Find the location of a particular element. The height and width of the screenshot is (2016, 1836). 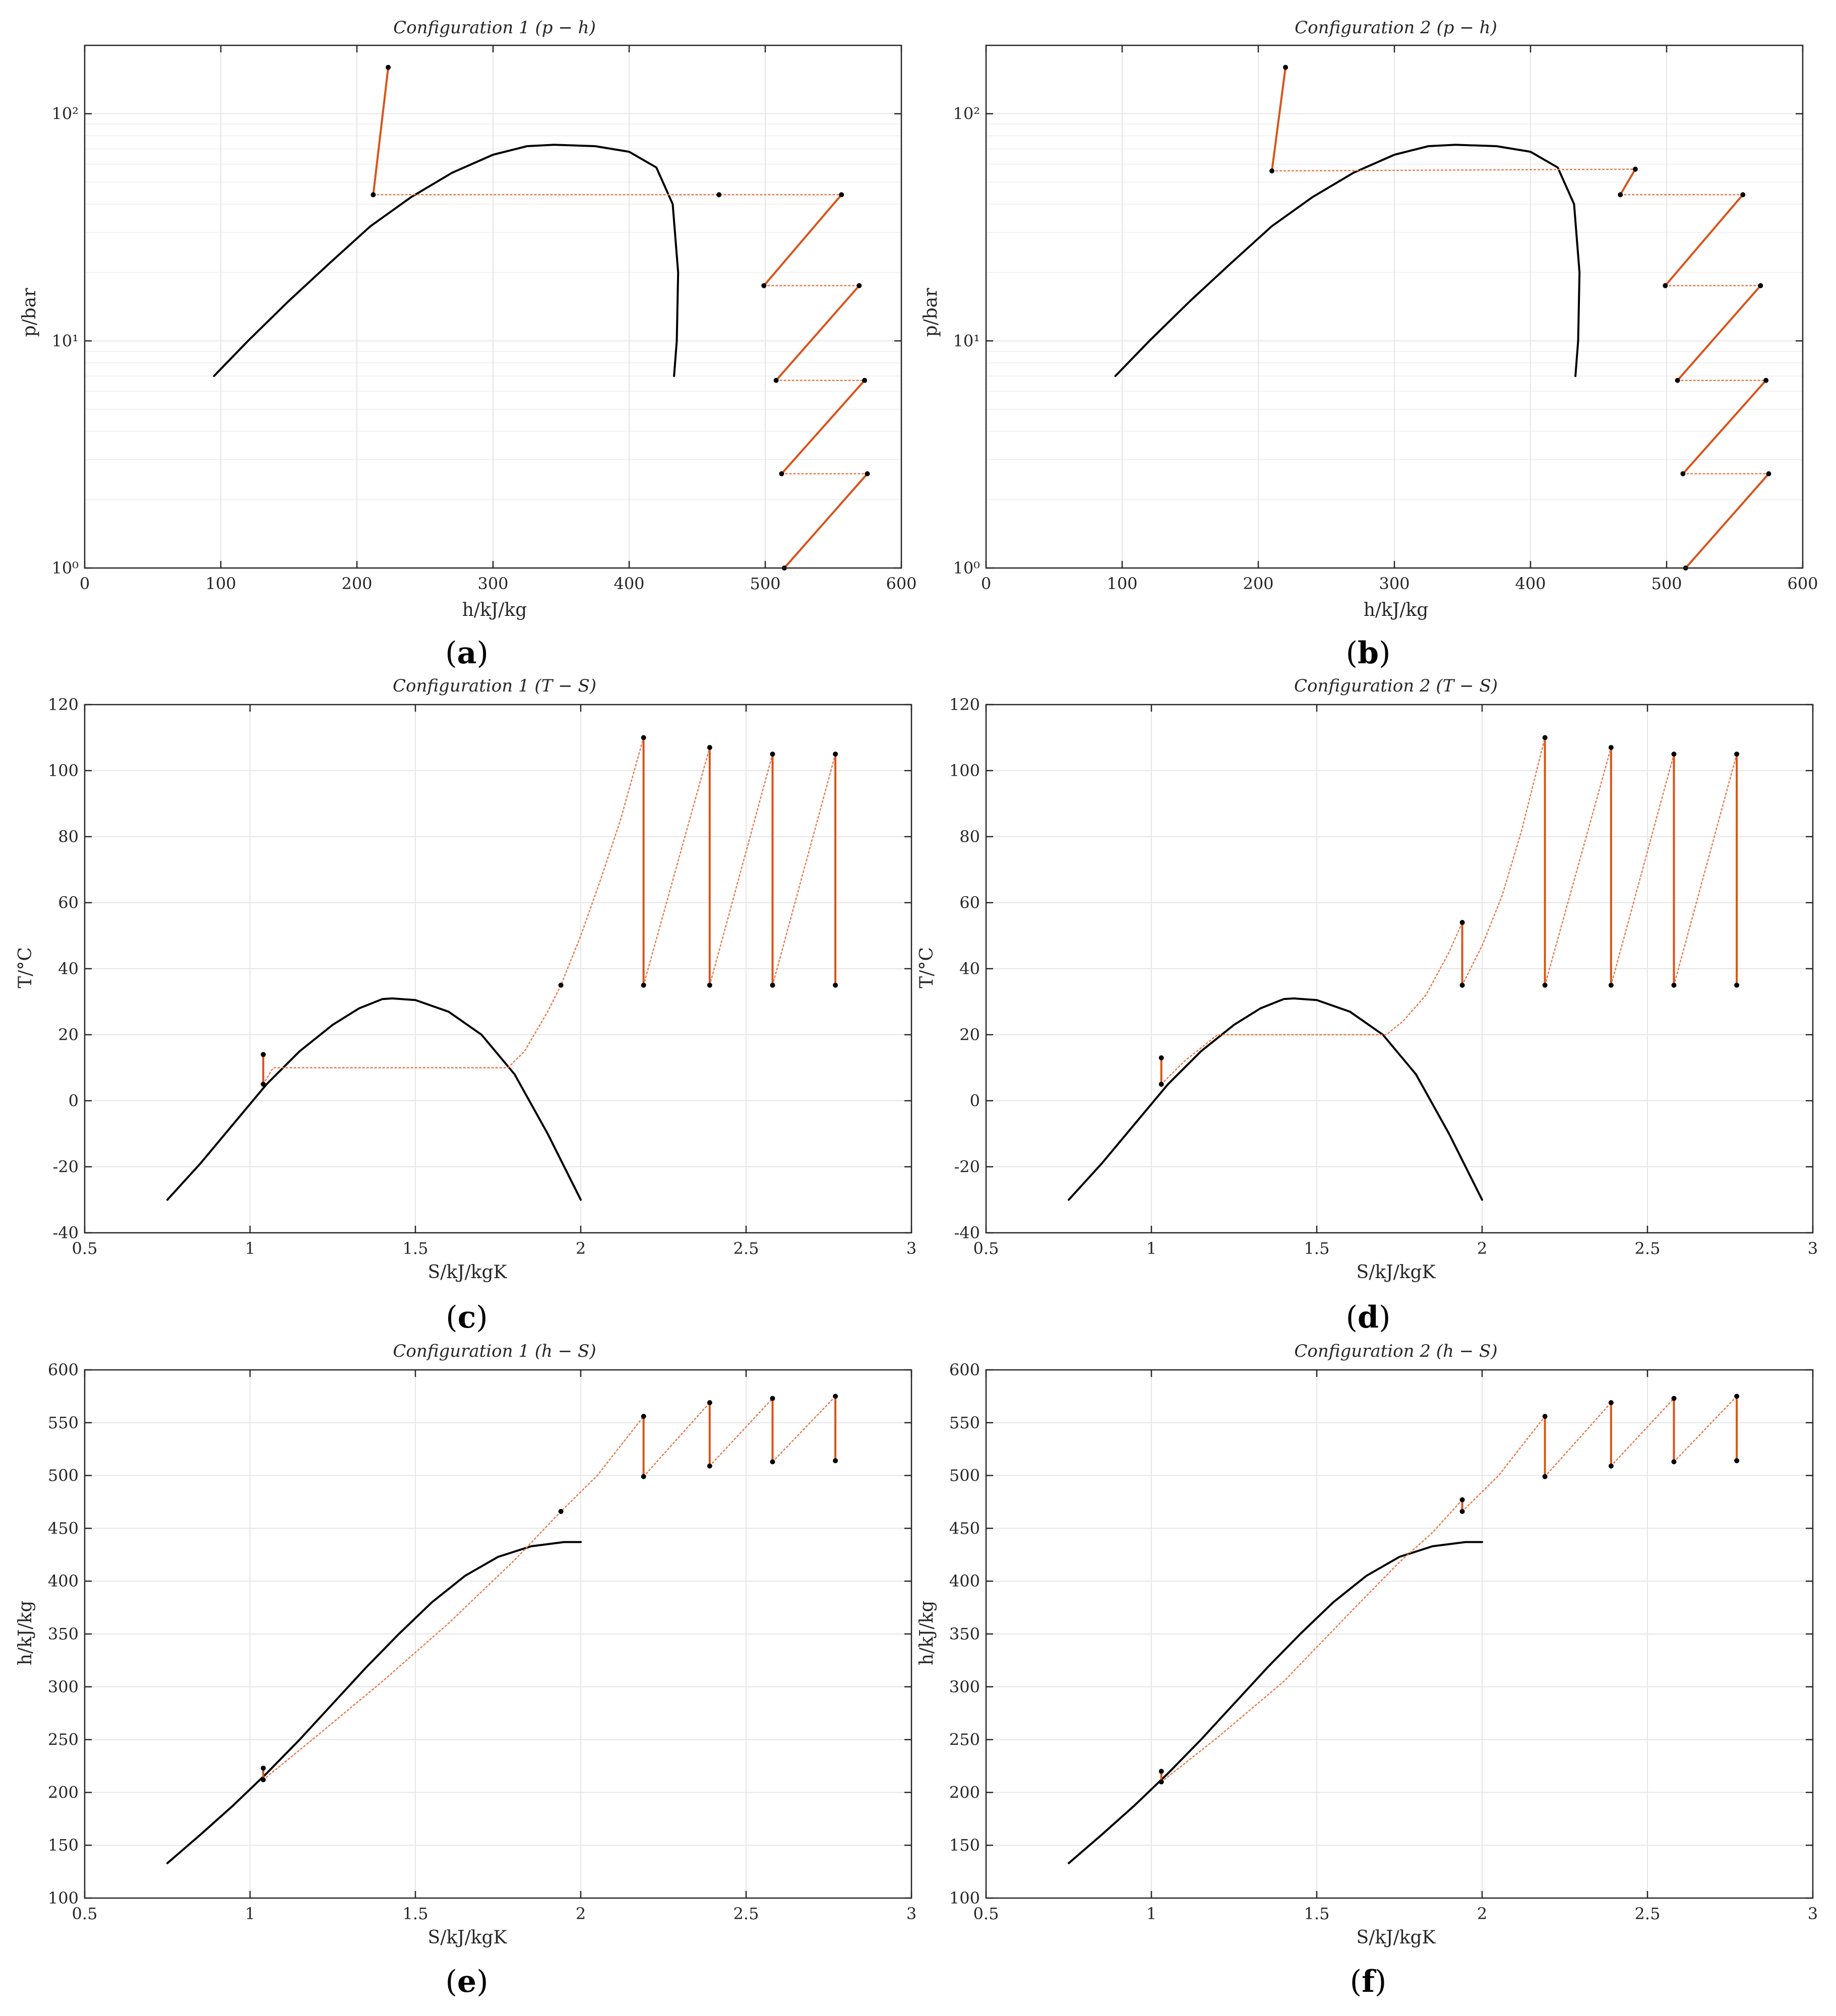

panel-d-series is located at coordinates (1403, 968).